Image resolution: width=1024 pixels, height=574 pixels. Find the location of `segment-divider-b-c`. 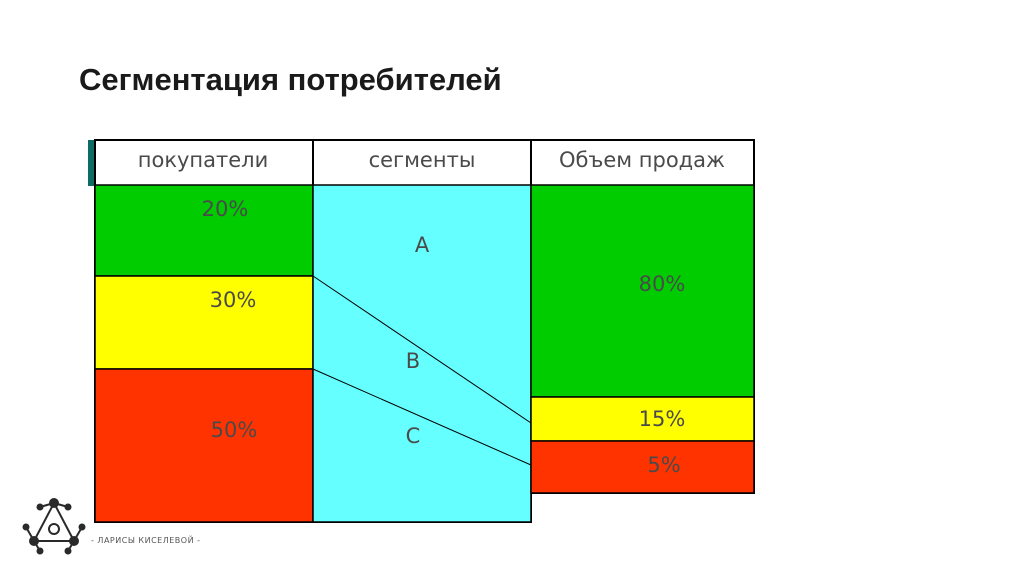

segment-divider-b-c is located at coordinates (422, 417).